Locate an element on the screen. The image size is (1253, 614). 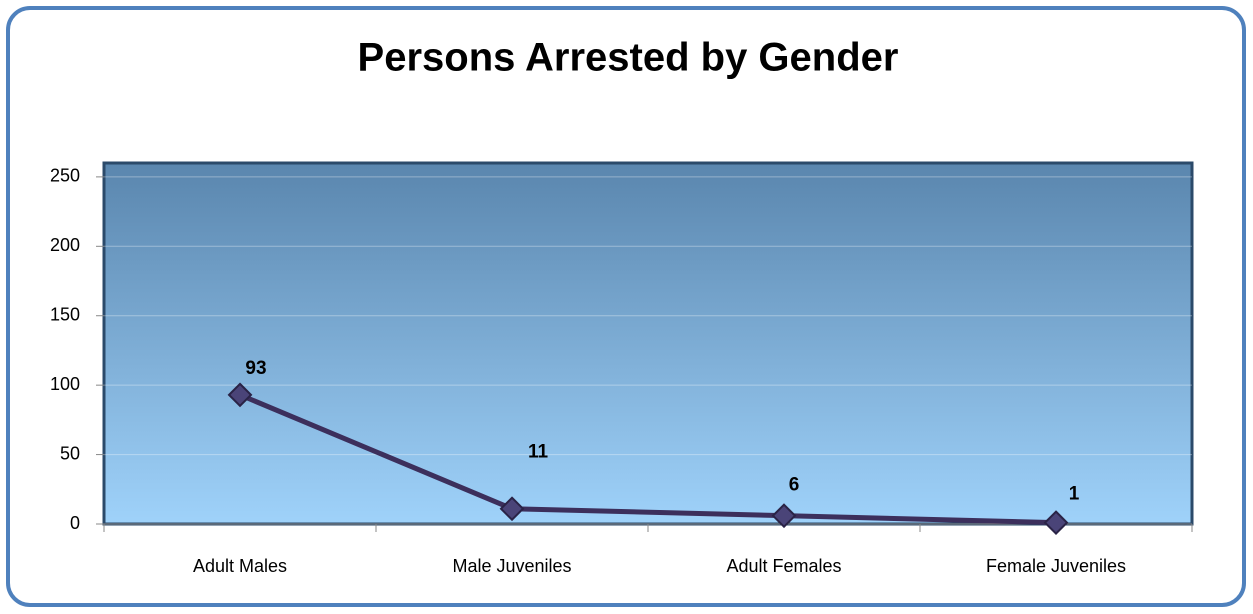
x-tick-label: Male Juveniles is located at coordinates (511, 566).